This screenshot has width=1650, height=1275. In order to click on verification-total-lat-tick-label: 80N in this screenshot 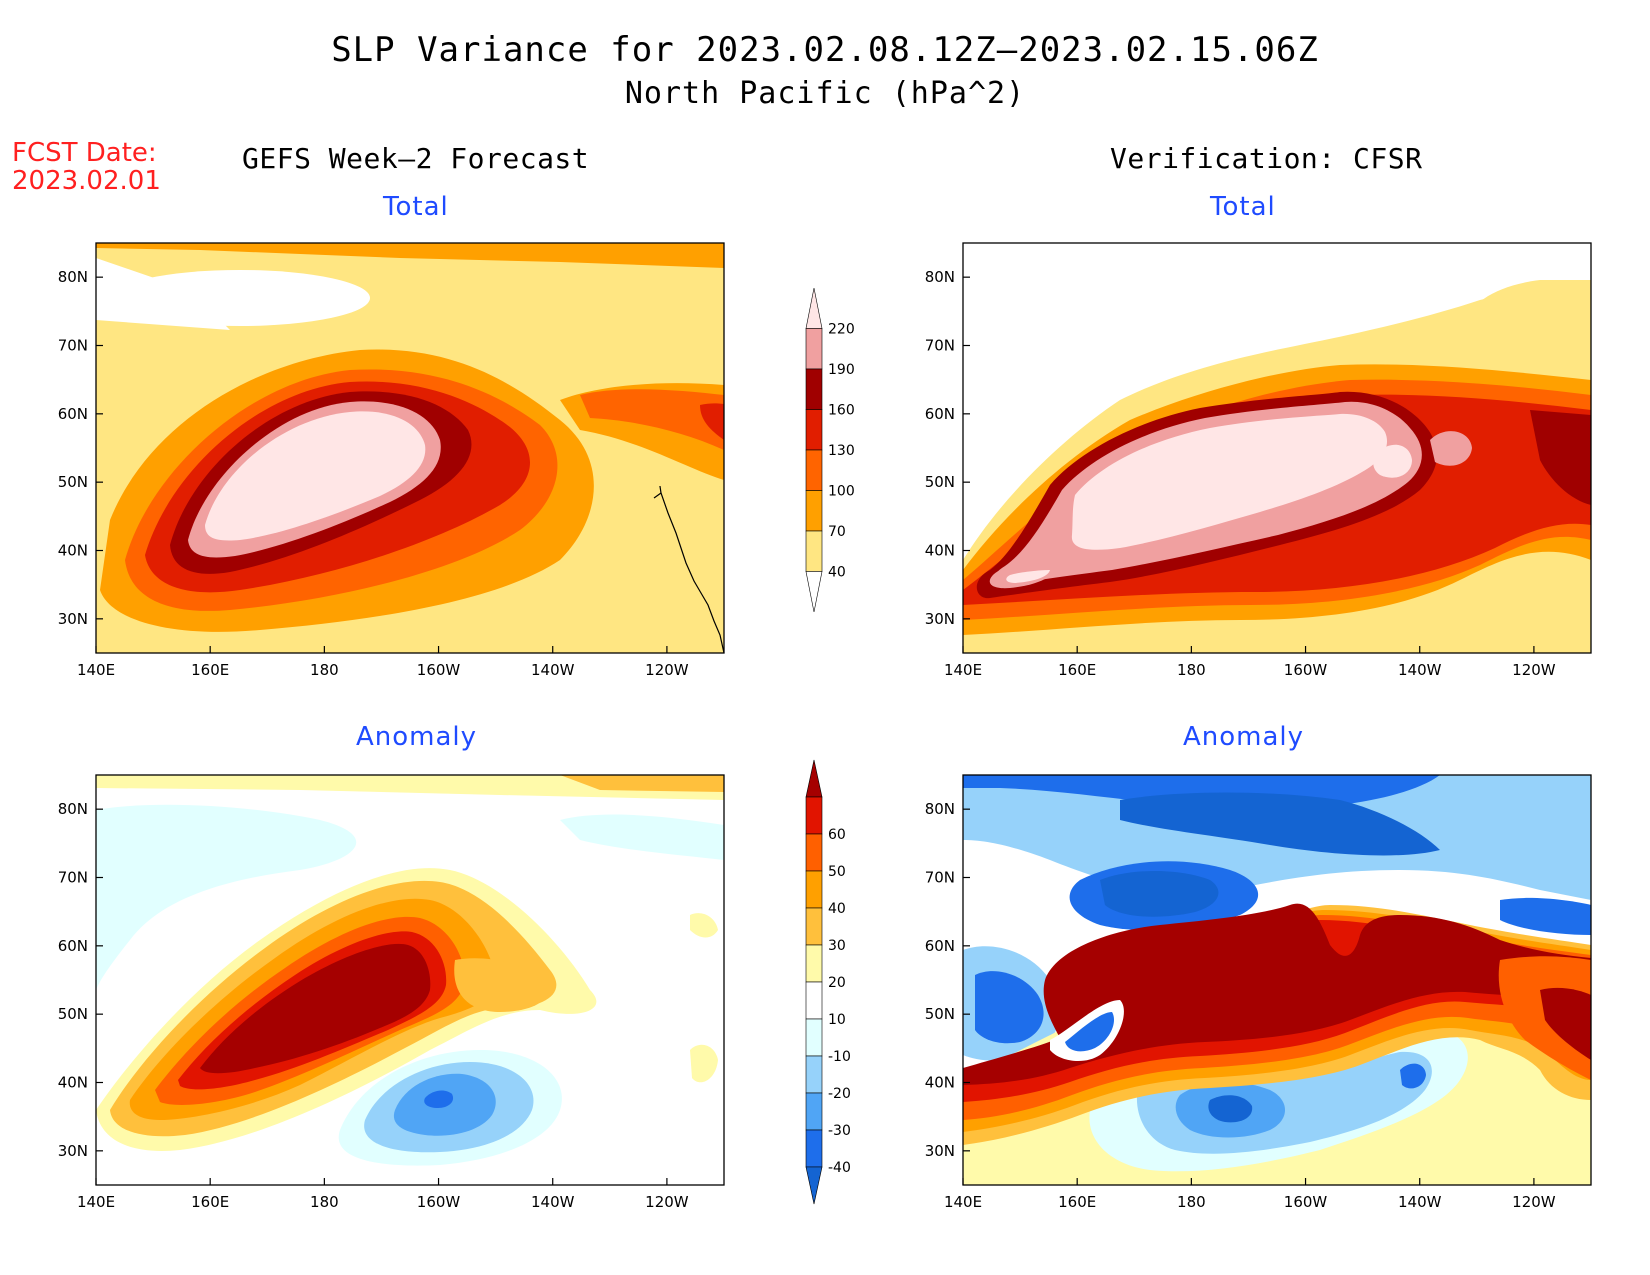, I will do `click(940, 277)`.